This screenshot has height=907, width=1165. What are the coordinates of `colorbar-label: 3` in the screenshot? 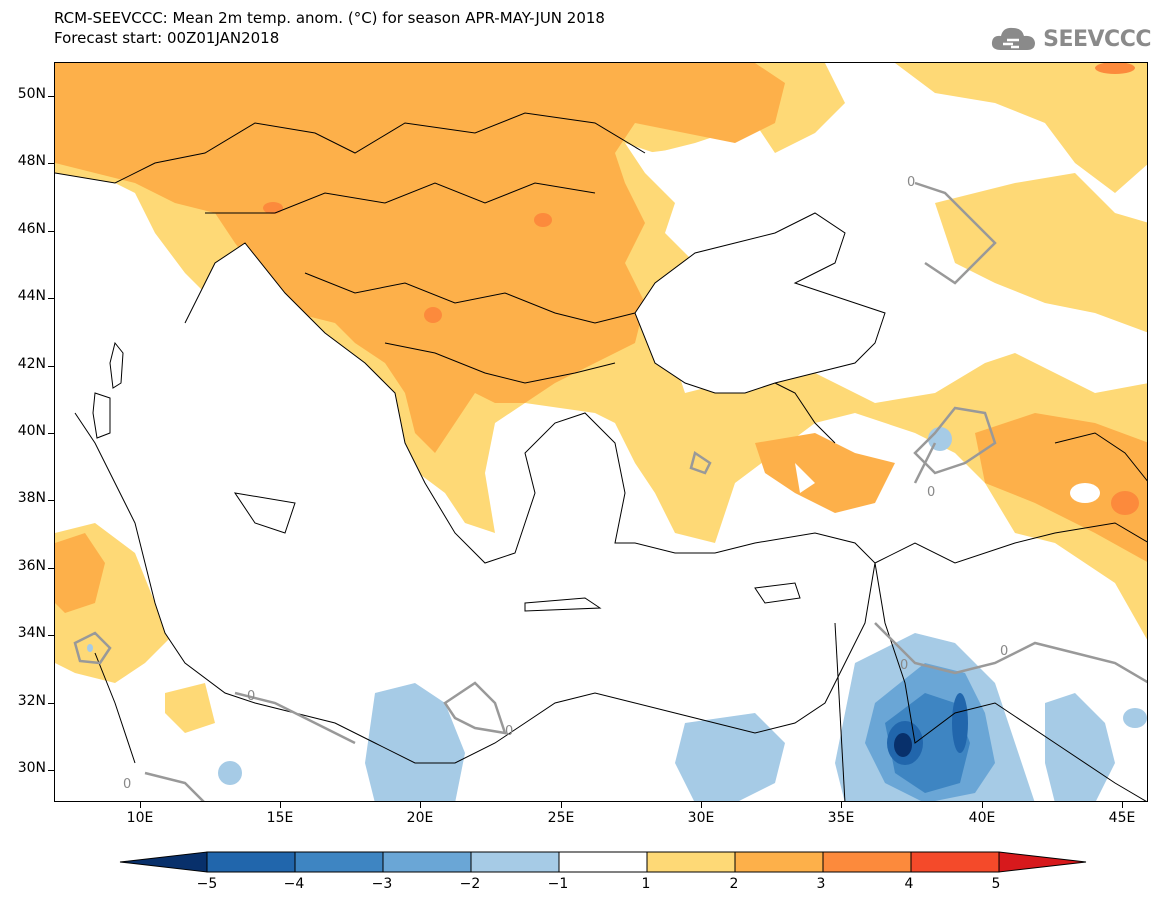 It's located at (821, 884).